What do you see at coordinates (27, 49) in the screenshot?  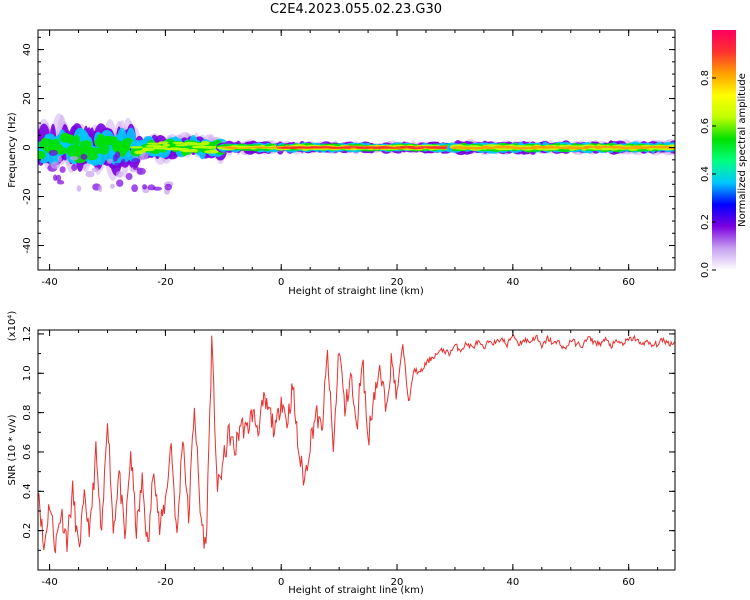 I see `y-tick-label: 40` at bounding box center [27, 49].